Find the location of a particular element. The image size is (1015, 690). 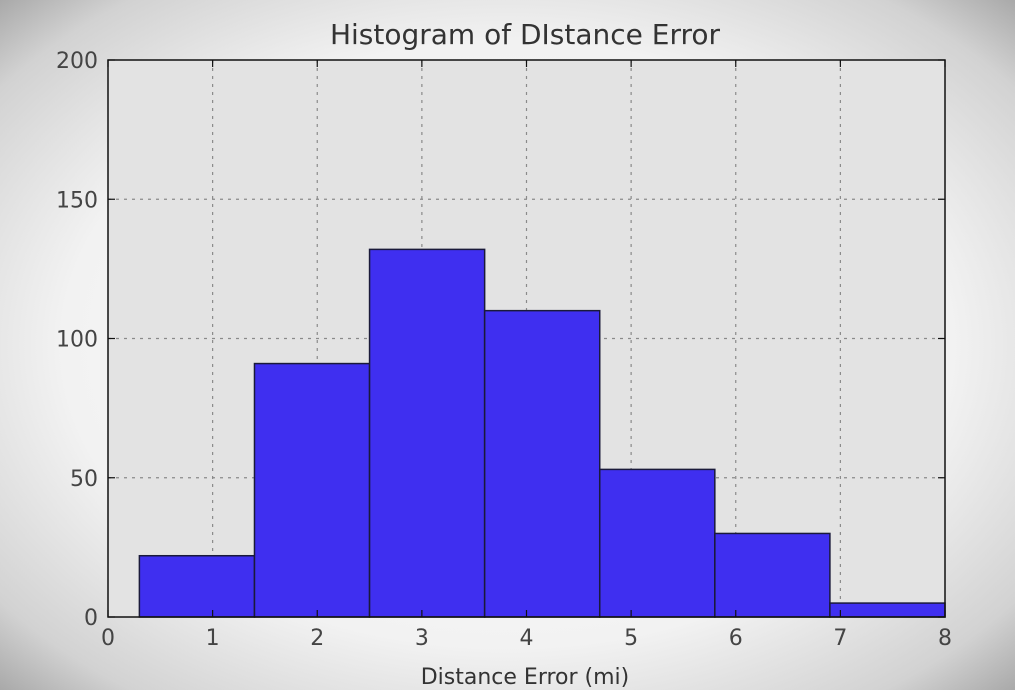

x-tick-label: 3 is located at coordinates (422, 638).